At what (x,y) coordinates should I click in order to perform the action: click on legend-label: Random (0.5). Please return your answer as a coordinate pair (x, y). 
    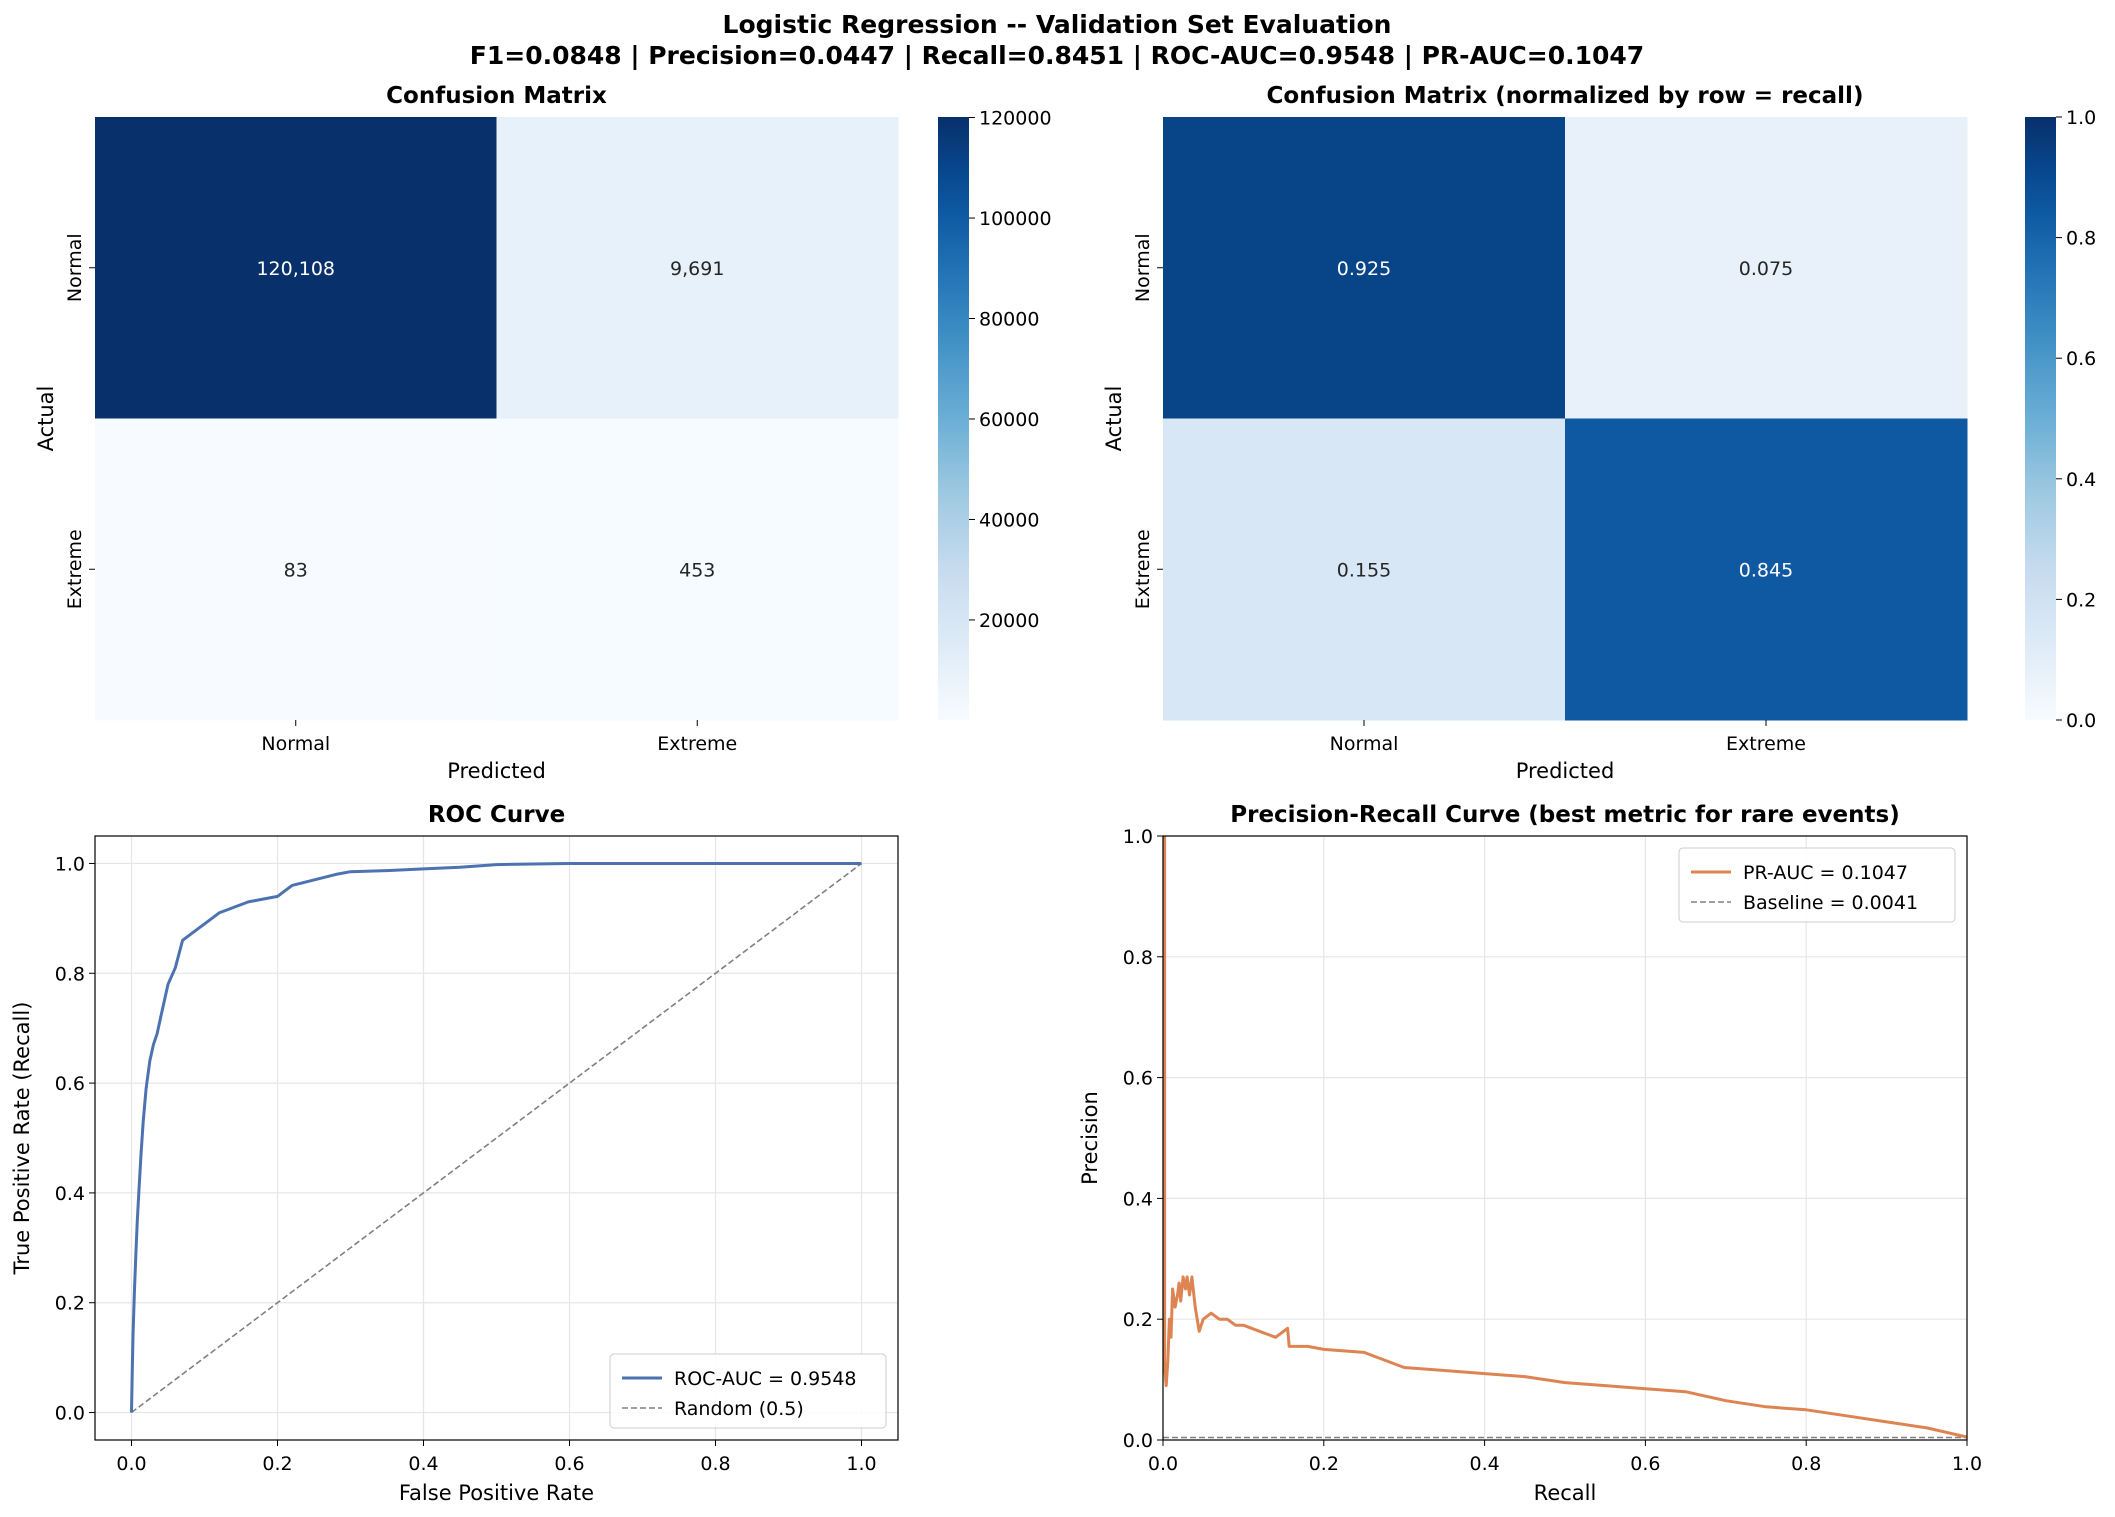
    Looking at the image, I should click on (739, 1409).